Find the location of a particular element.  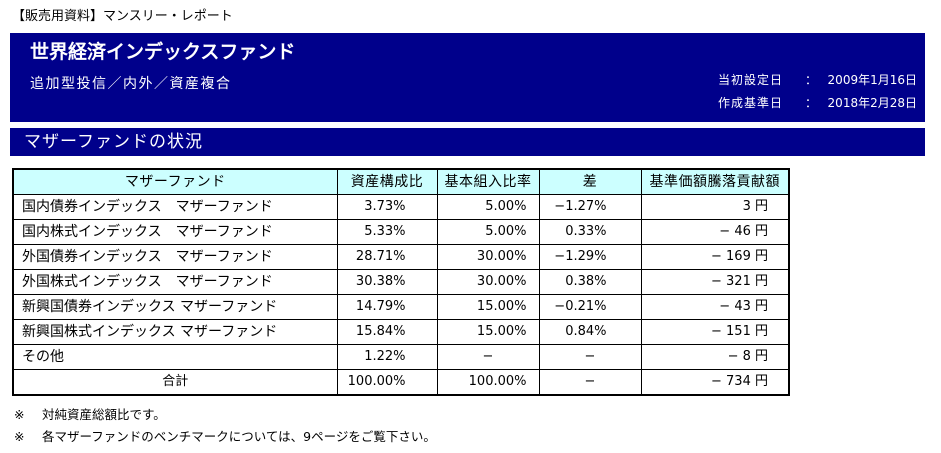

total-label-cell: 合計 is located at coordinates (175, 382).